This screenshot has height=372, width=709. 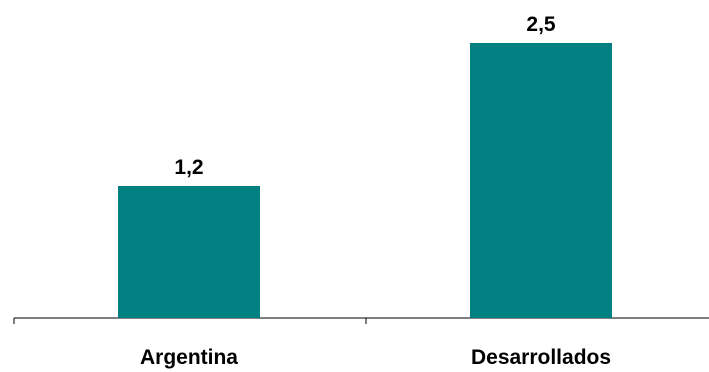 What do you see at coordinates (541, 24) in the screenshot?
I see `data-label: 2,5` at bounding box center [541, 24].